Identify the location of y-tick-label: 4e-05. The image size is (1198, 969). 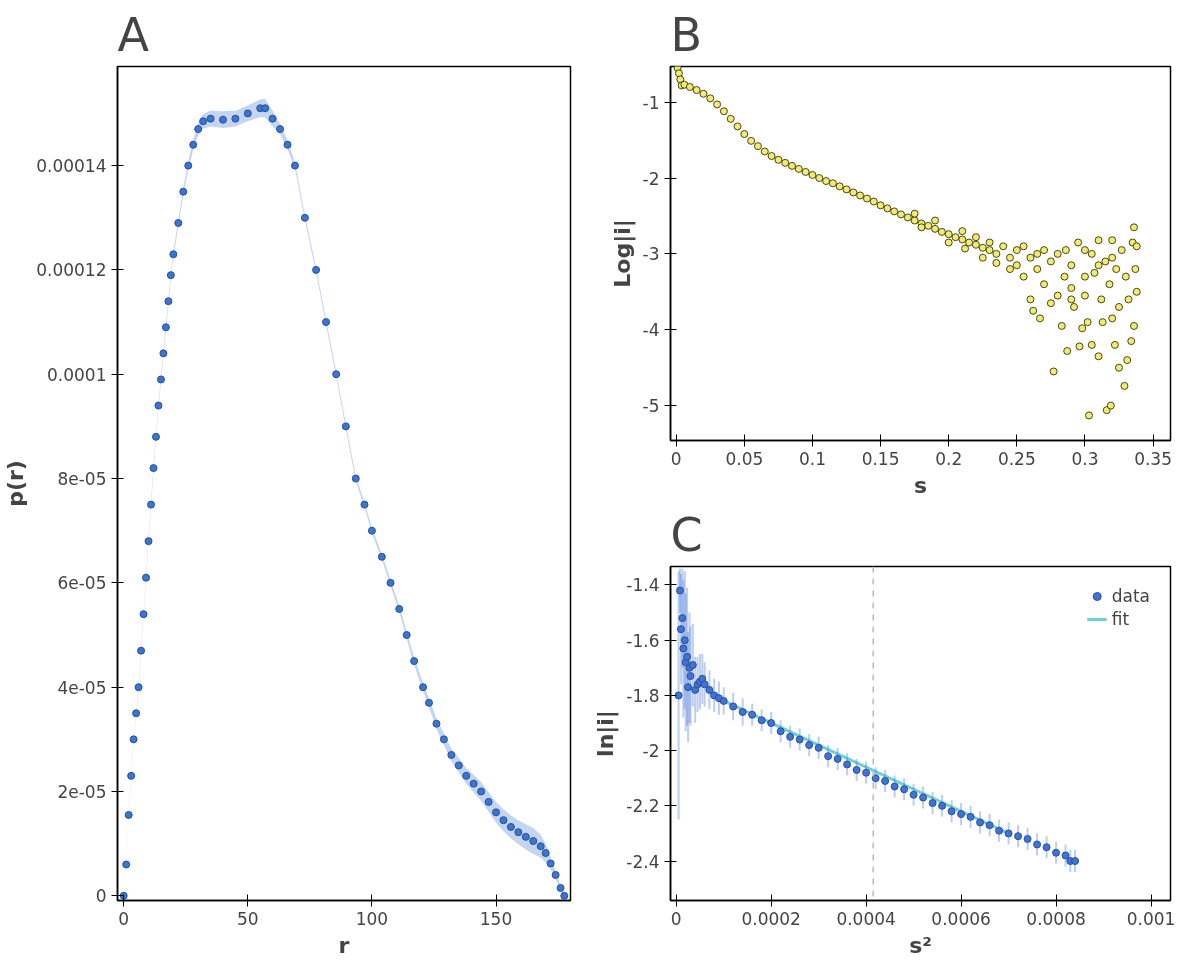
(82, 687).